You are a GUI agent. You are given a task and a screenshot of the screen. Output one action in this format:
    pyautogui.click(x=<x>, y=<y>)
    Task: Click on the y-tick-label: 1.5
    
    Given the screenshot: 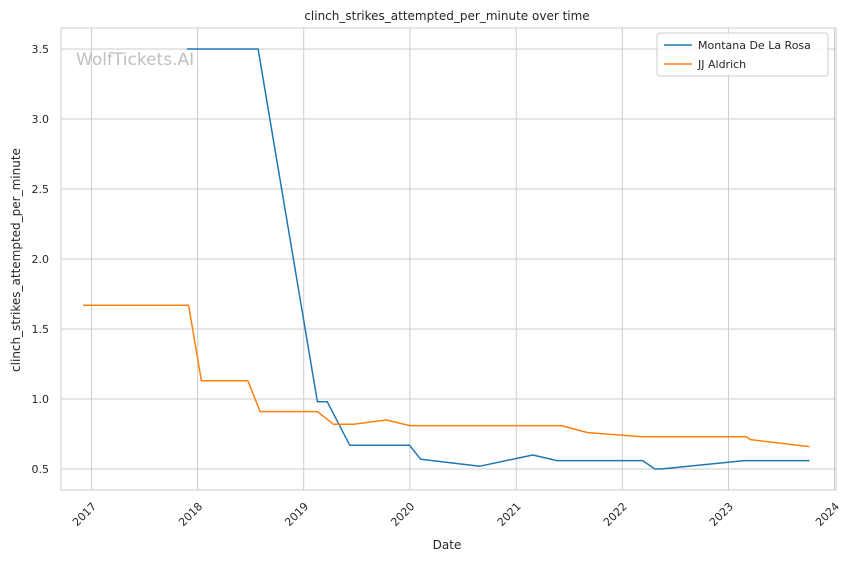 What is the action you would take?
    pyautogui.click(x=41, y=329)
    